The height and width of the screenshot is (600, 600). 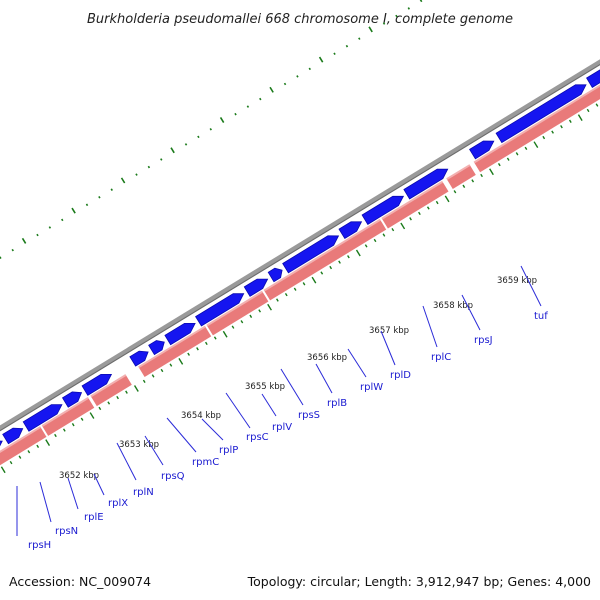 What do you see at coordinates (483, 340) in the screenshot?
I see `gene-label-rpsJ: rpsJ` at bounding box center [483, 340].